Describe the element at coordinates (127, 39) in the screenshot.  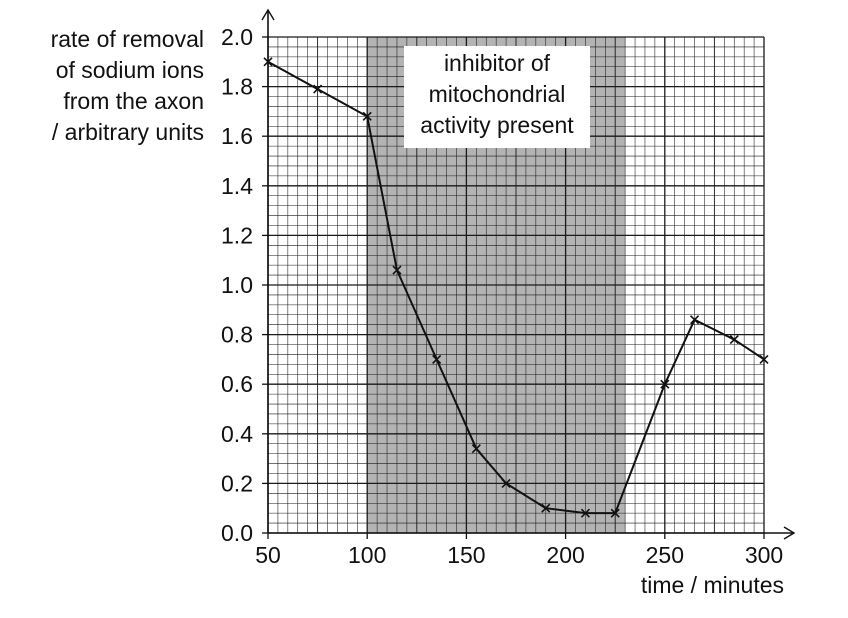
I see `y-axis-label-line-1: rate of removal` at that location.